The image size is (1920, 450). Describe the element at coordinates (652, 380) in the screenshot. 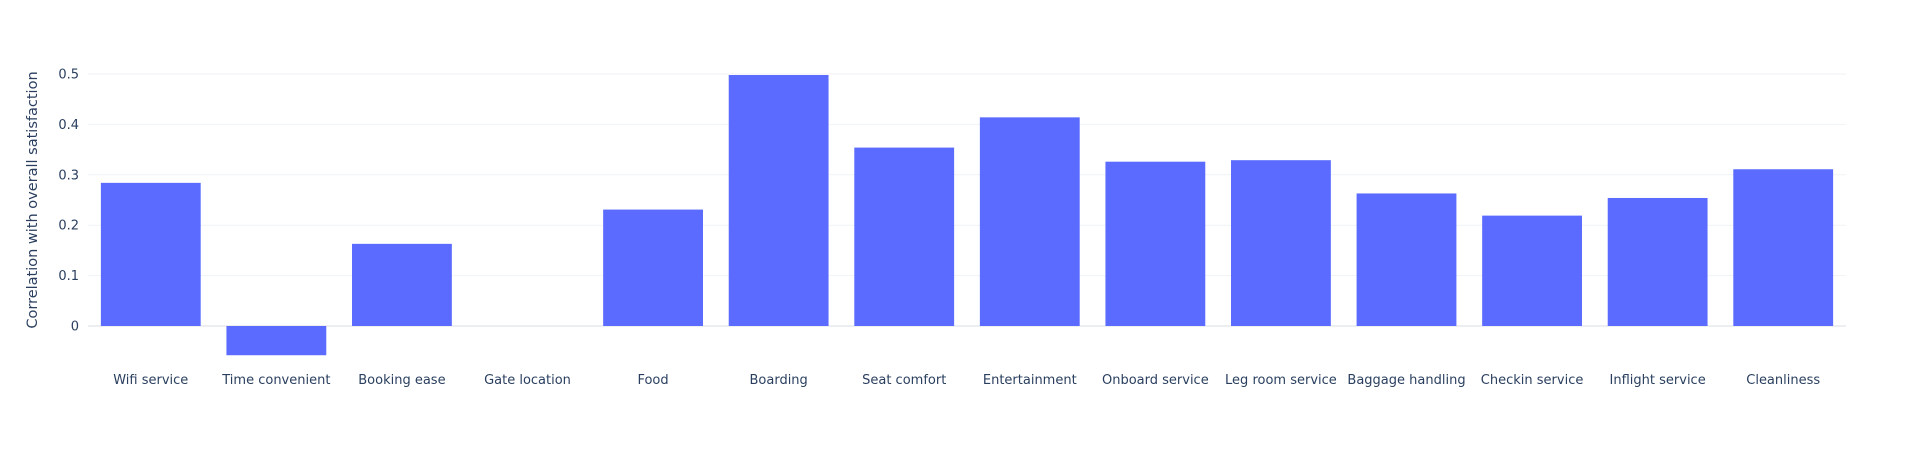

I see `x-tick-label: Food` at that location.